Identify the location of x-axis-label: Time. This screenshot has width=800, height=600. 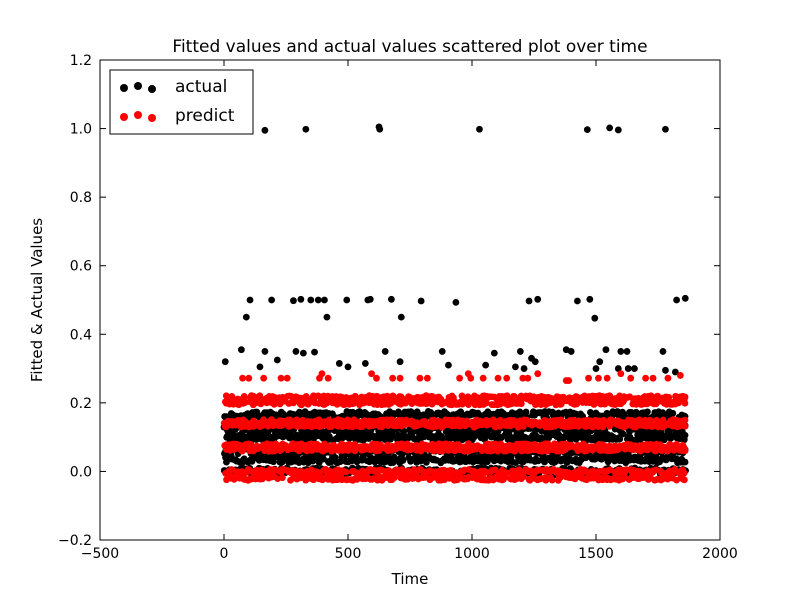
(410, 579).